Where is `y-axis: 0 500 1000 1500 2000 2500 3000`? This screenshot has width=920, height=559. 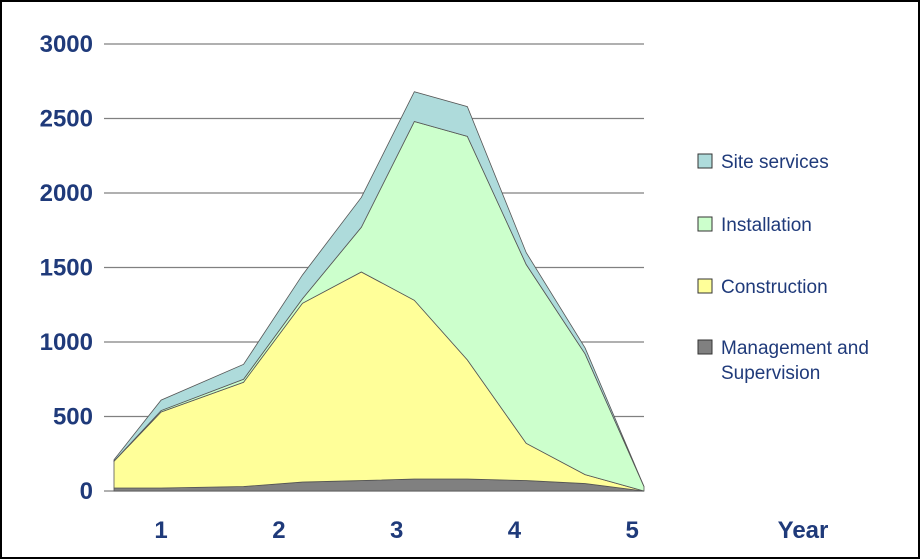 y-axis: 0 500 1000 1500 2000 2500 3000 is located at coordinates (66, 268).